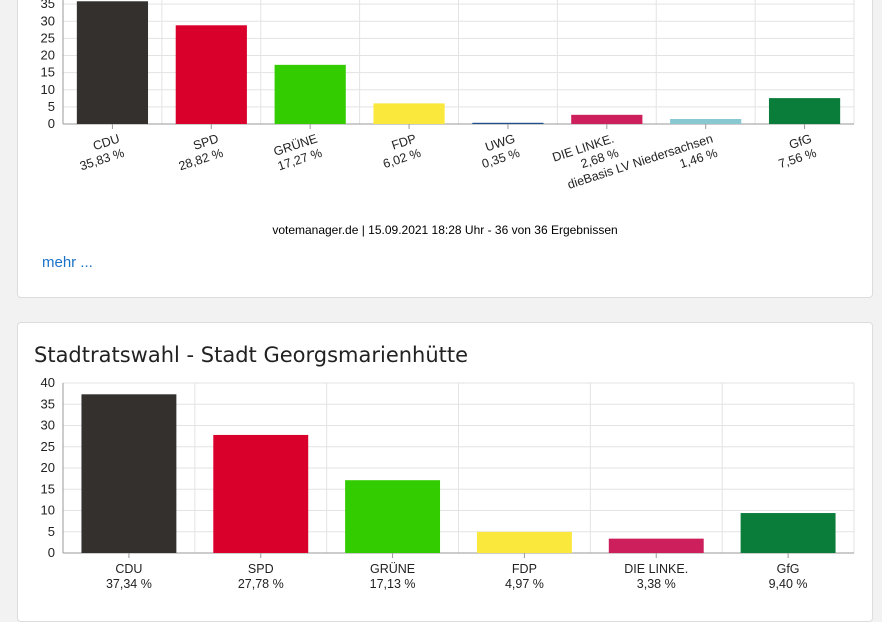 This screenshot has height=622, width=882. I want to click on x-tick-label: GRÜNE, so click(392, 569).